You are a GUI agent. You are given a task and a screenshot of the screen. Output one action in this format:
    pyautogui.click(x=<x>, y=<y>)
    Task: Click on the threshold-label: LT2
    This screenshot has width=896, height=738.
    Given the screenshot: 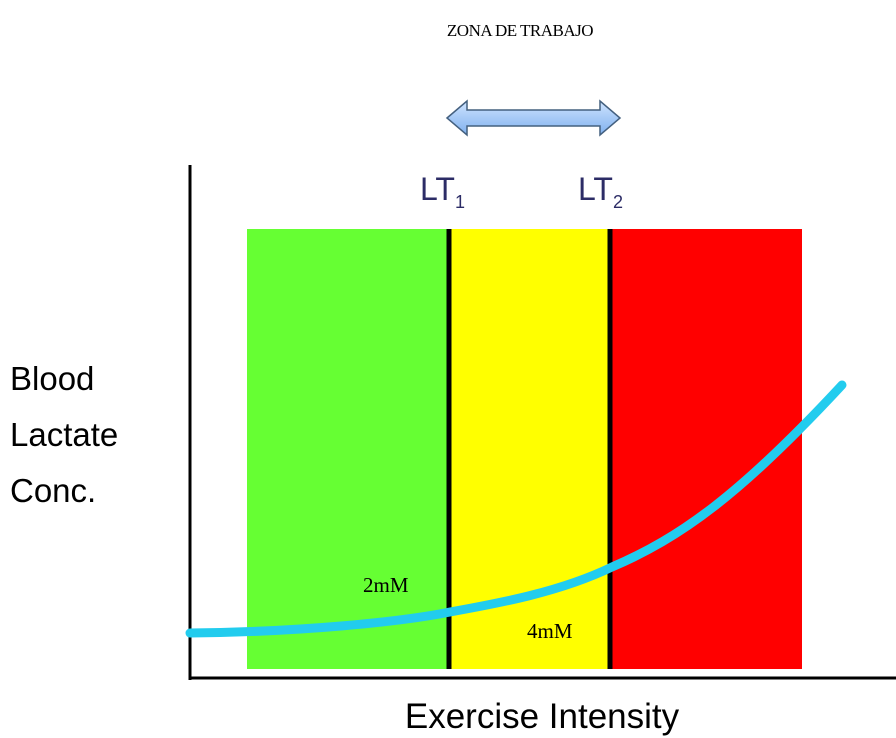 What is the action you would take?
    pyautogui.click(x=600, y=191)
    